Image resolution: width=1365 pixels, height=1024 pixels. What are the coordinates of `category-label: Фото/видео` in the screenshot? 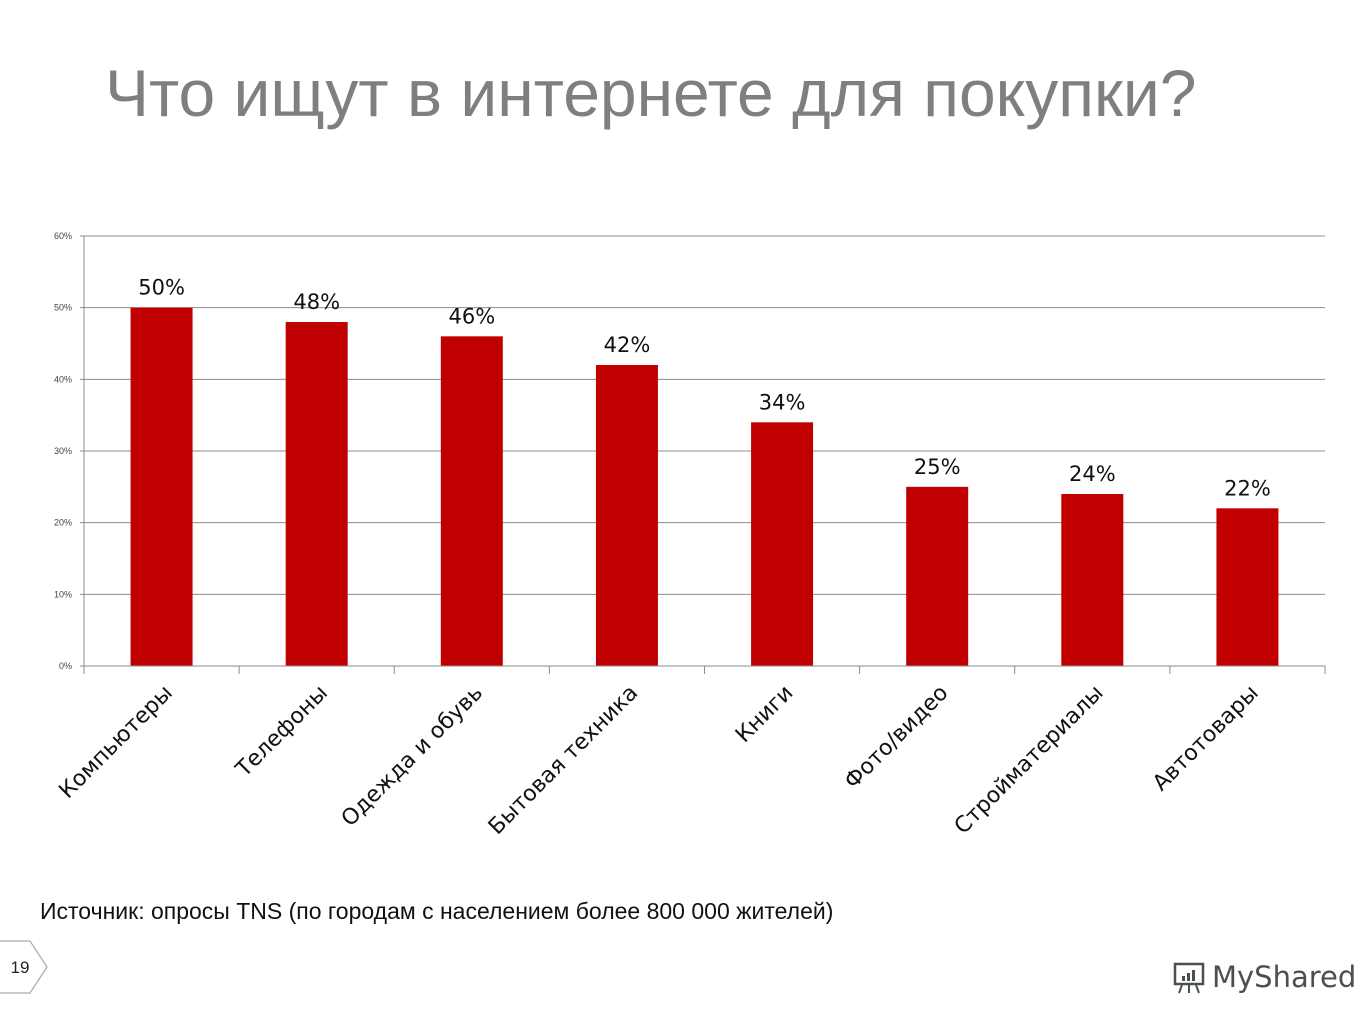 It's located at (897, 738).